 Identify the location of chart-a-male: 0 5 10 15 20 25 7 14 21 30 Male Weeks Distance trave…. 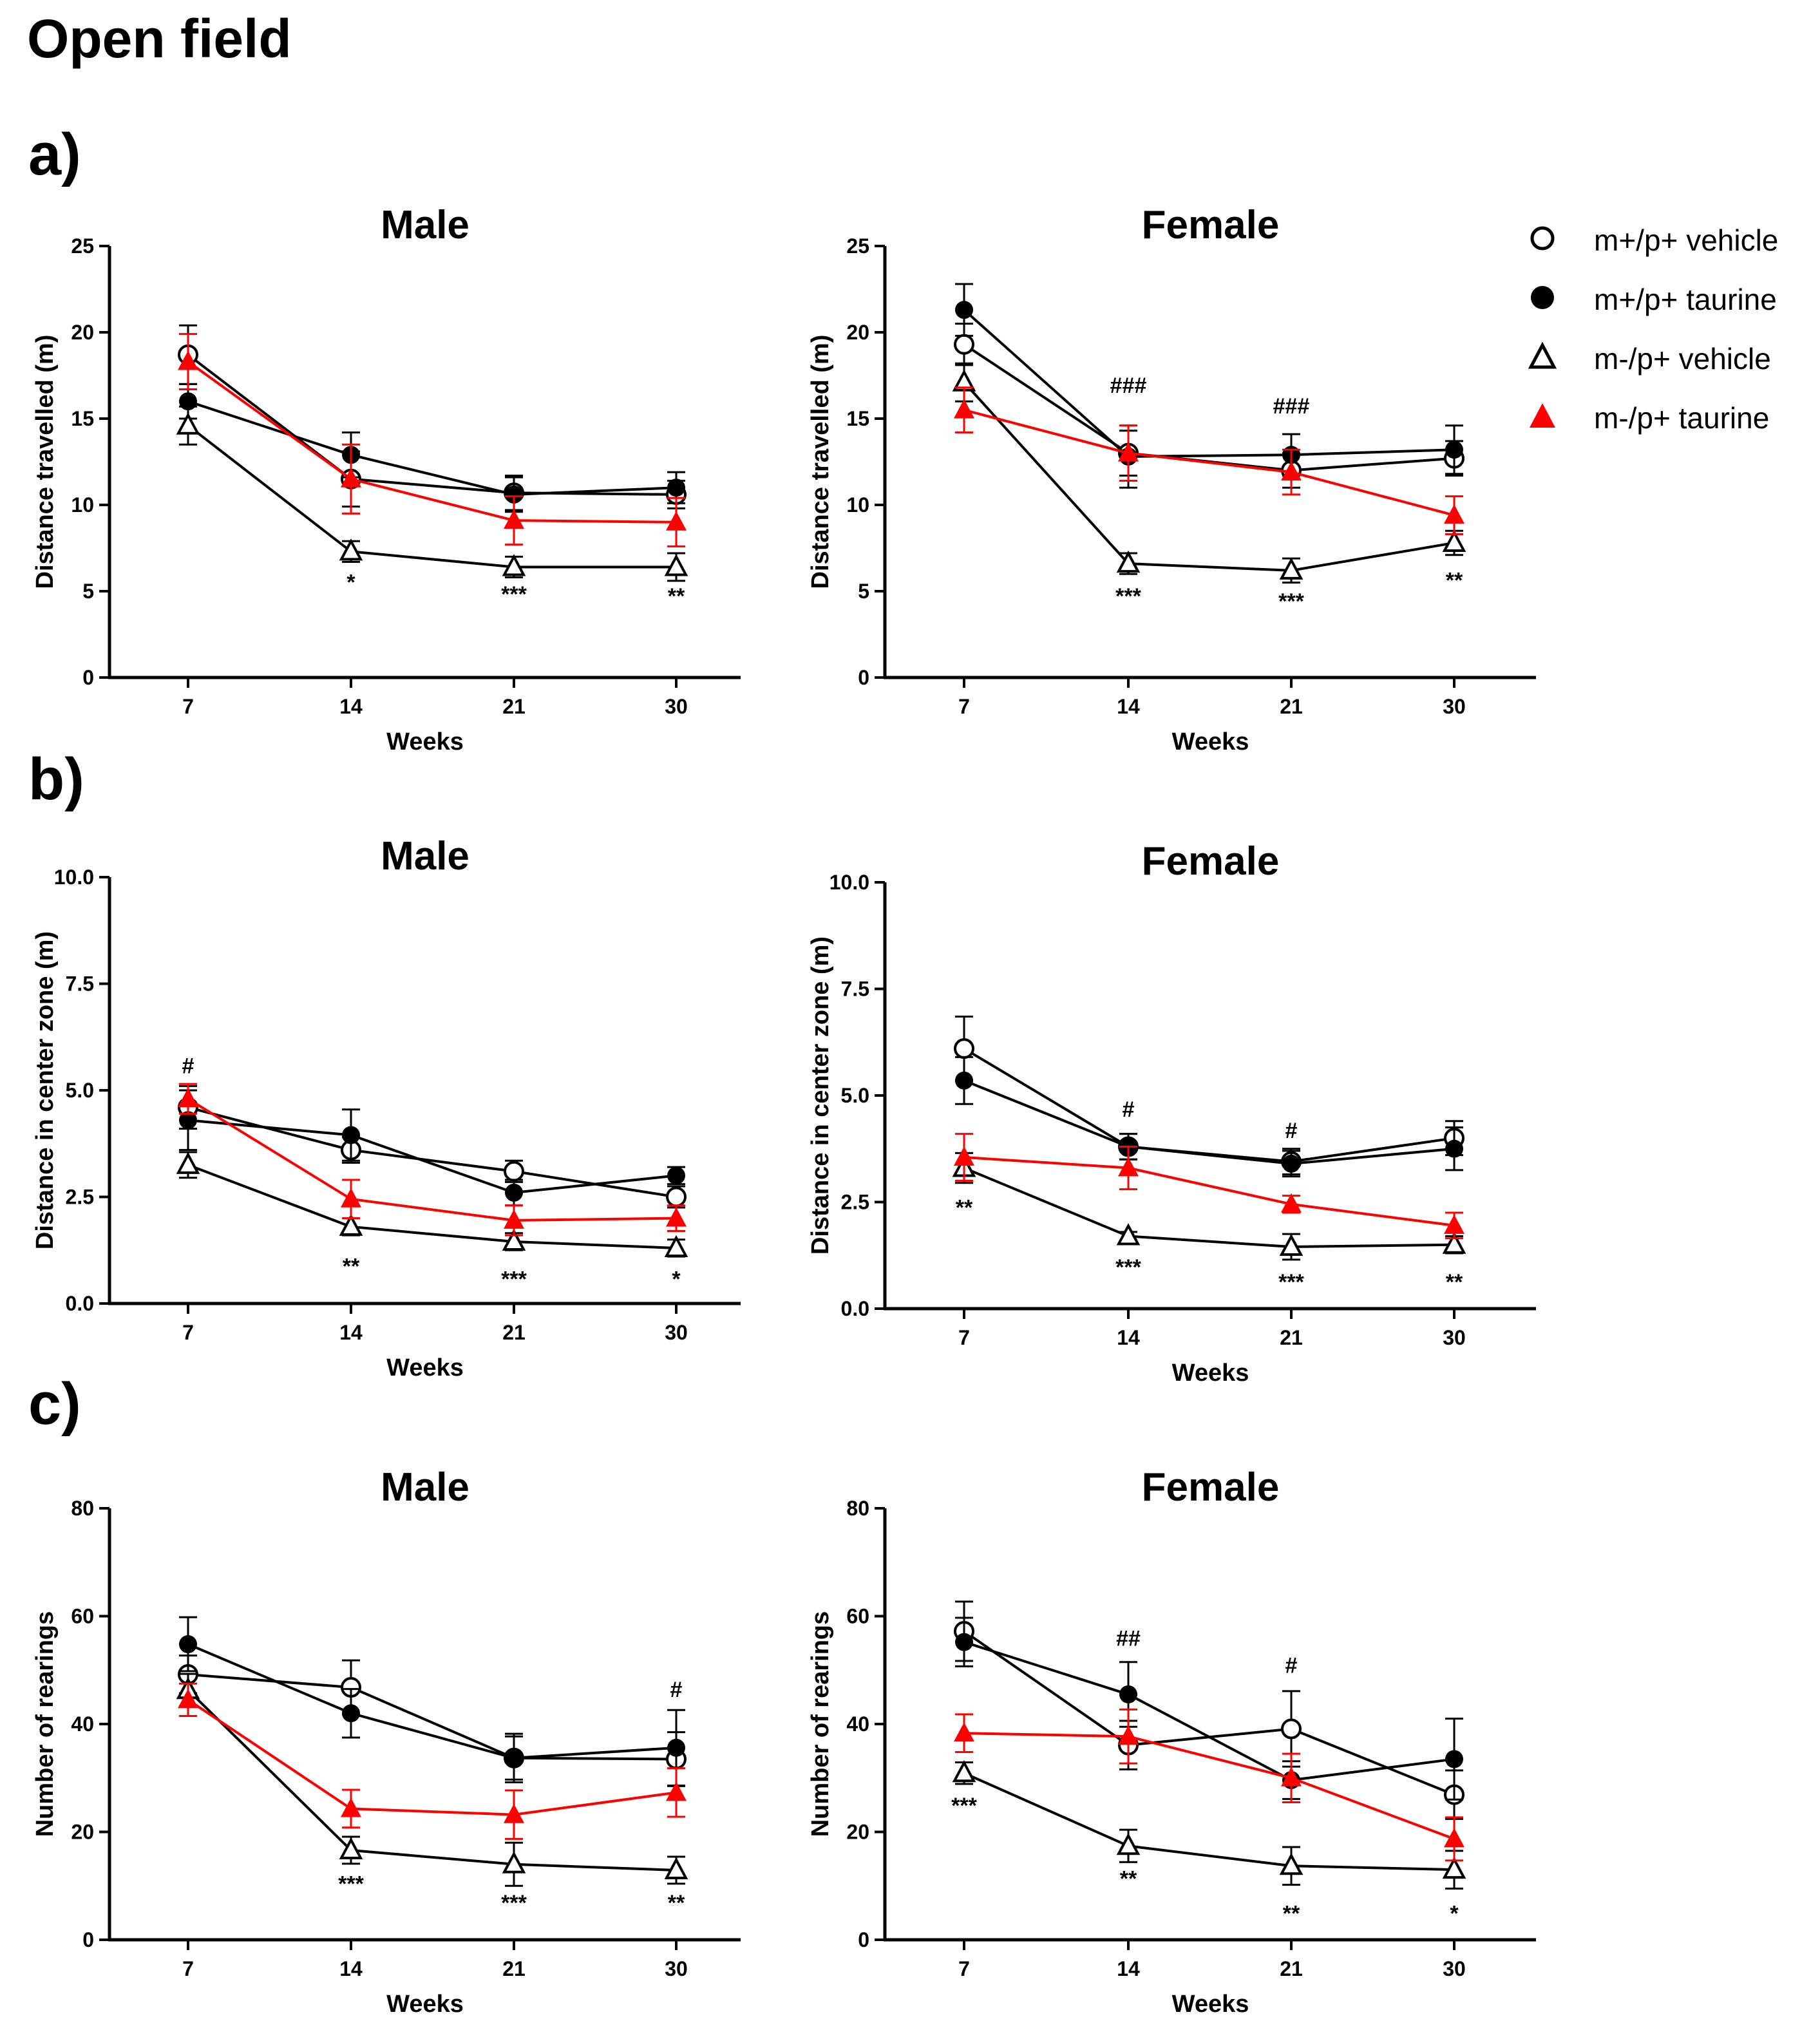
(387, 479).